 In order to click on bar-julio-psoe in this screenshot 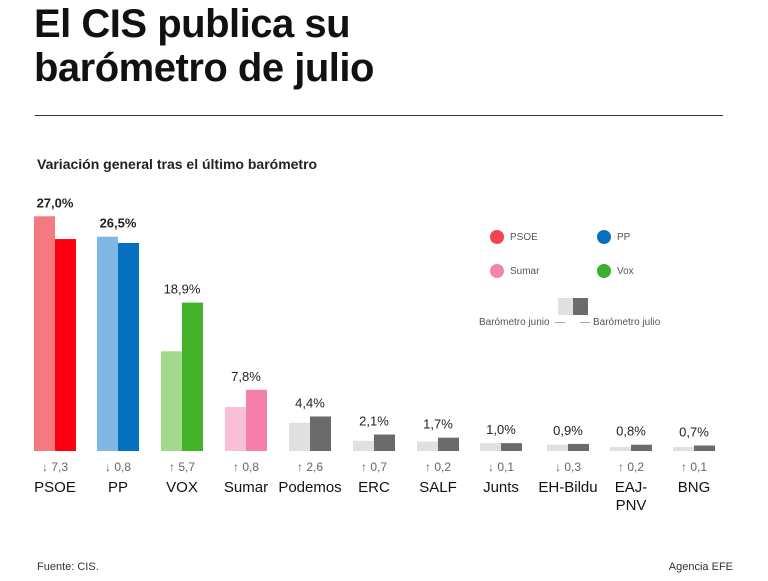, I will do `click(65, 345)`.